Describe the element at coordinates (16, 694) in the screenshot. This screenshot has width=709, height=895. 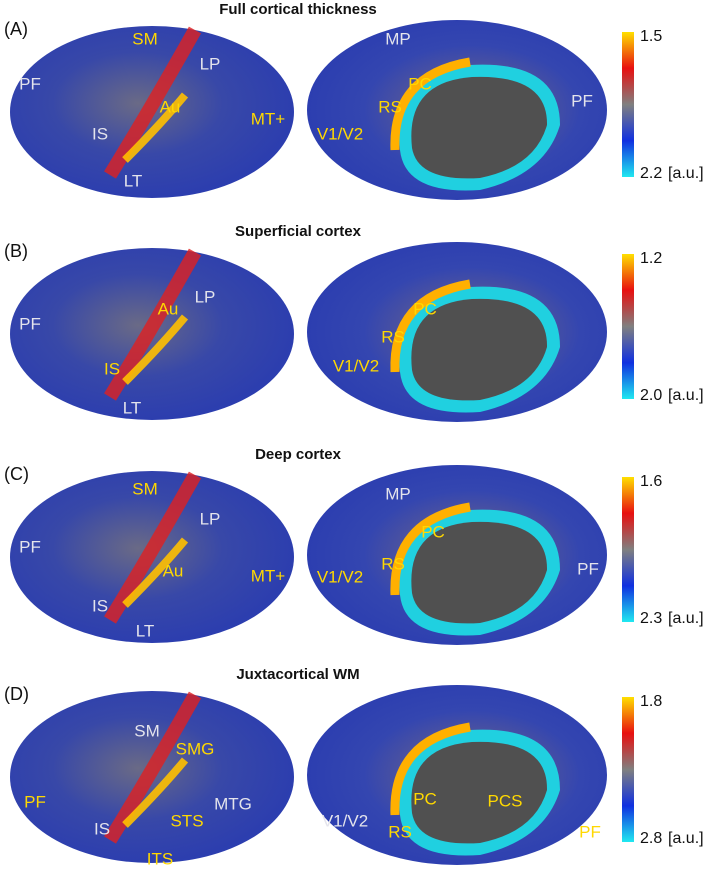
I see `panel-letter: (D)` at that location.